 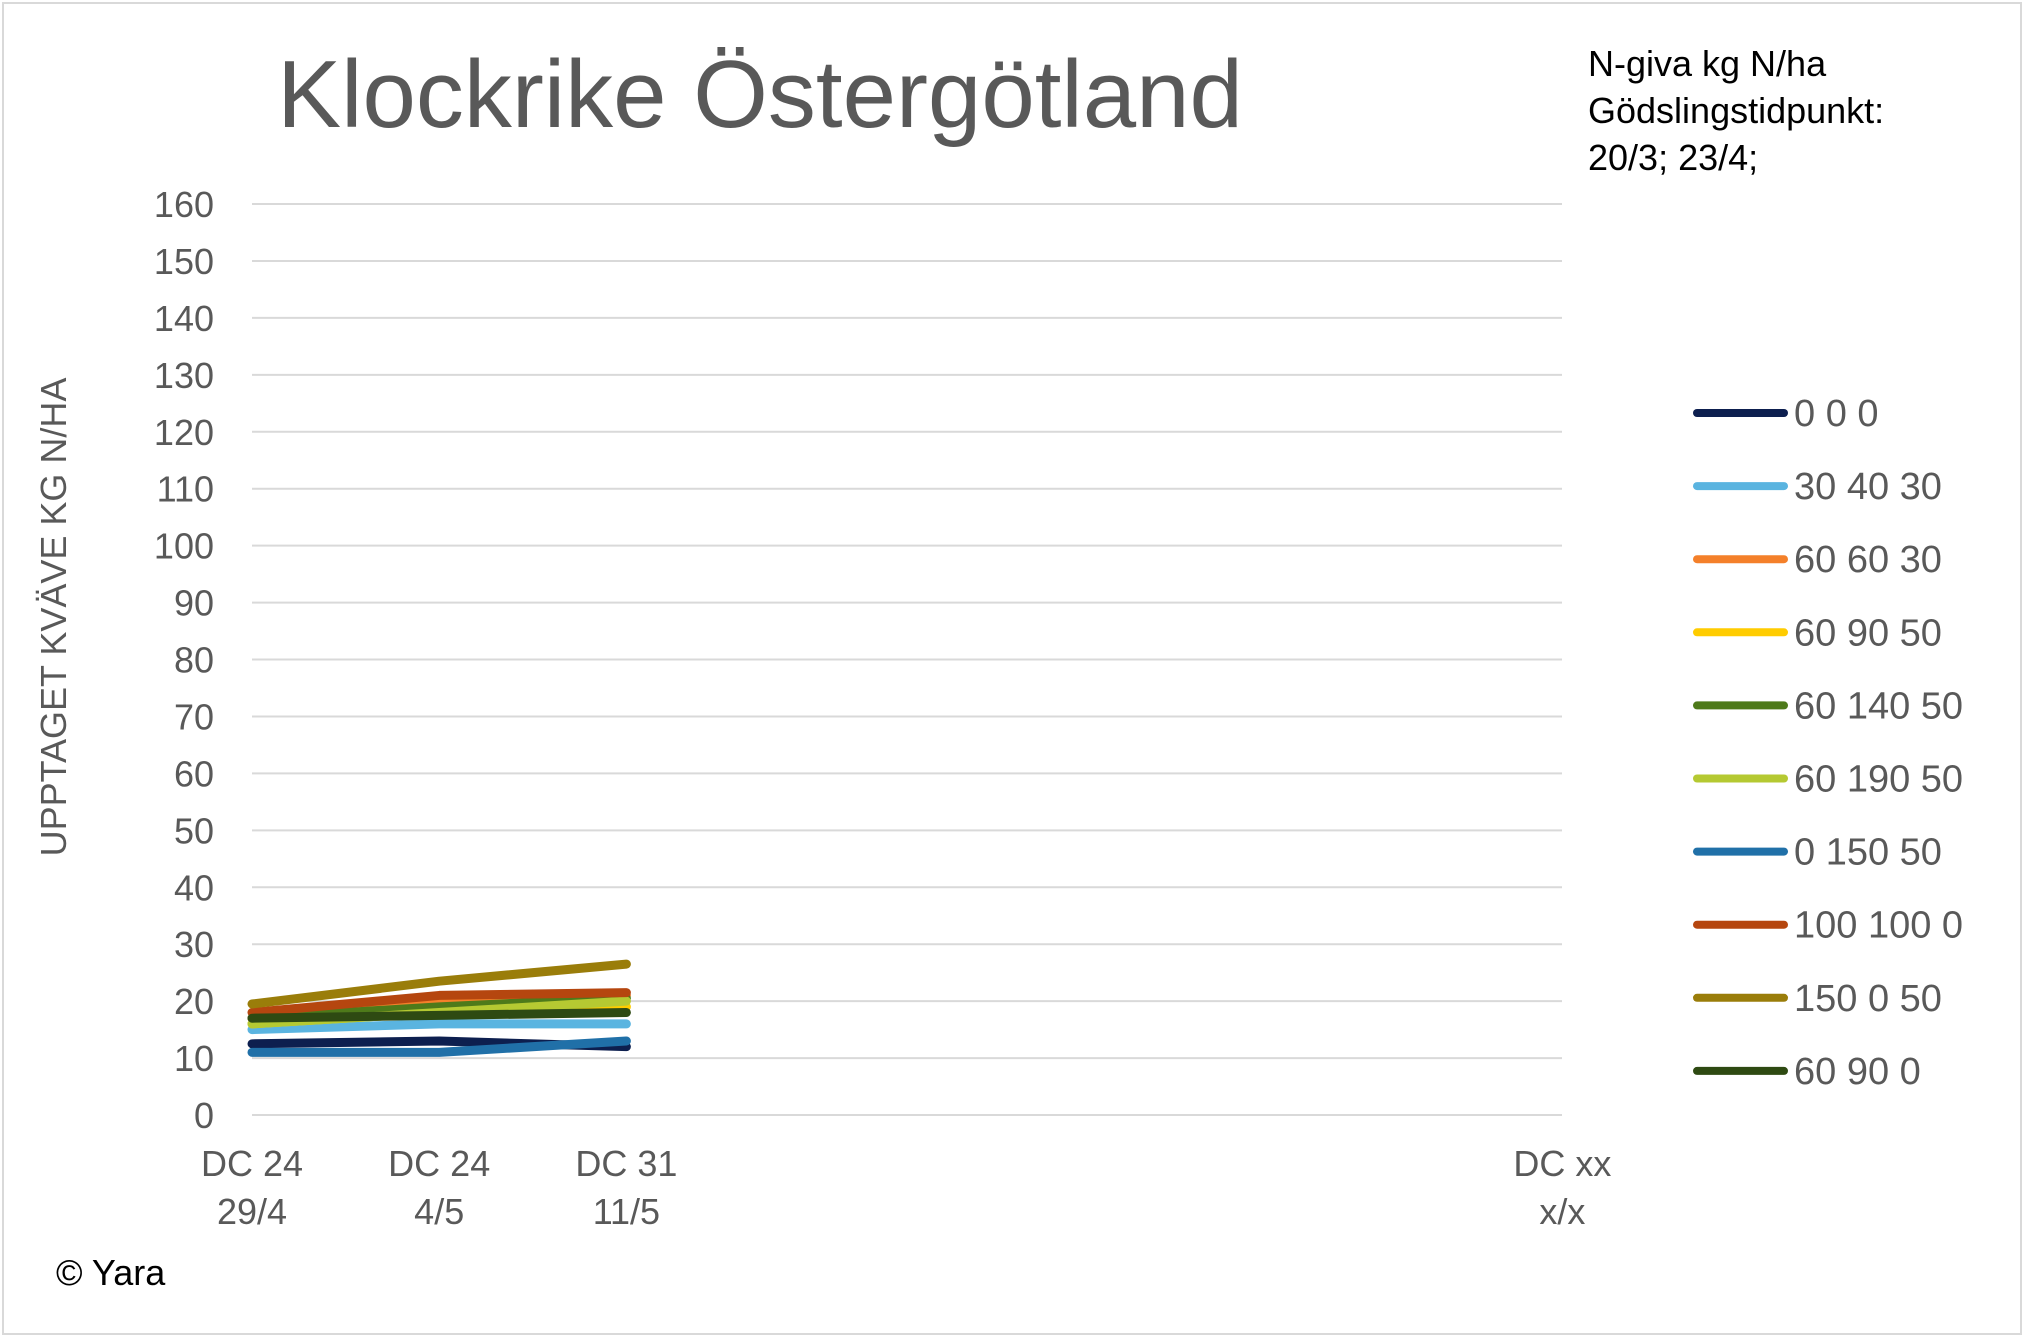 I want to click on y-tick-0: 0, so click(x=204, y=1115).